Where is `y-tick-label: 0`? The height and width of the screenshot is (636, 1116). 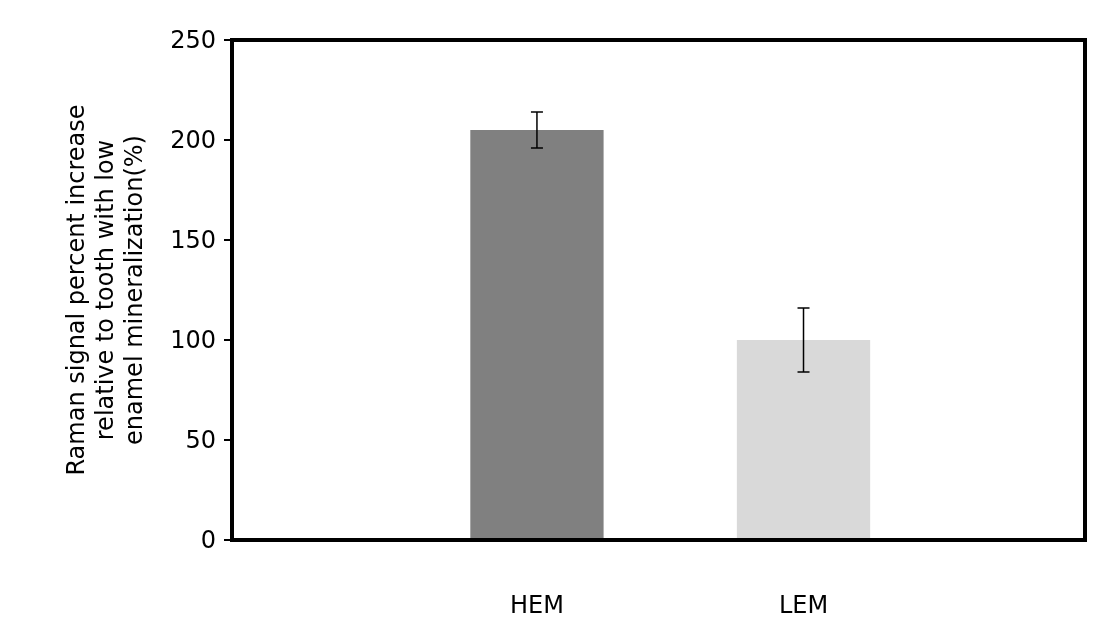
y-tick-label: 0 is located at coordinates (208, 540).